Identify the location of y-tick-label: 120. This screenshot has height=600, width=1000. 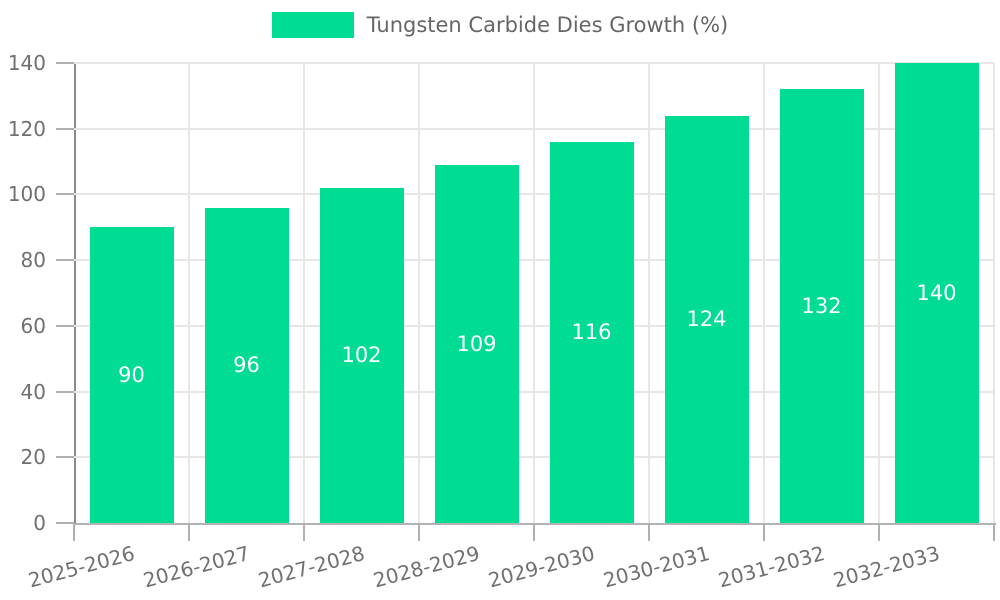
(26, 128).